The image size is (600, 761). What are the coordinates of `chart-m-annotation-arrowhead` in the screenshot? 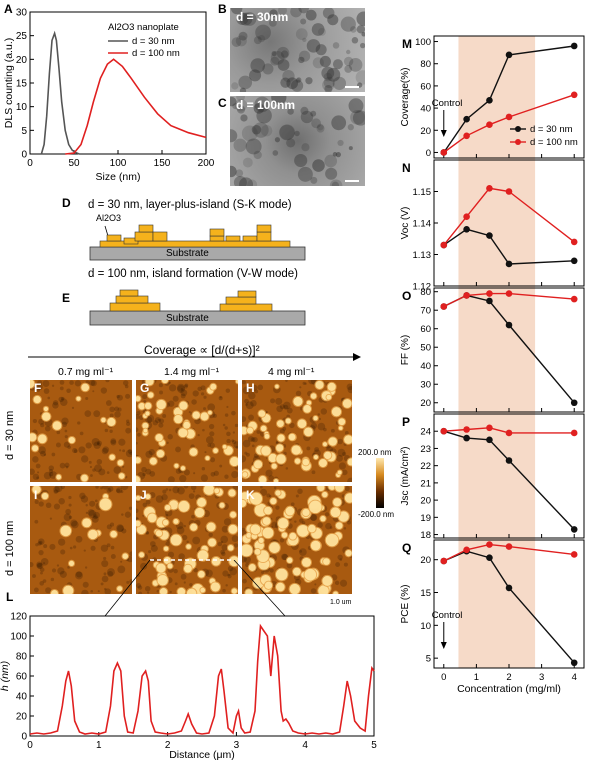 It's located at (443, 133).